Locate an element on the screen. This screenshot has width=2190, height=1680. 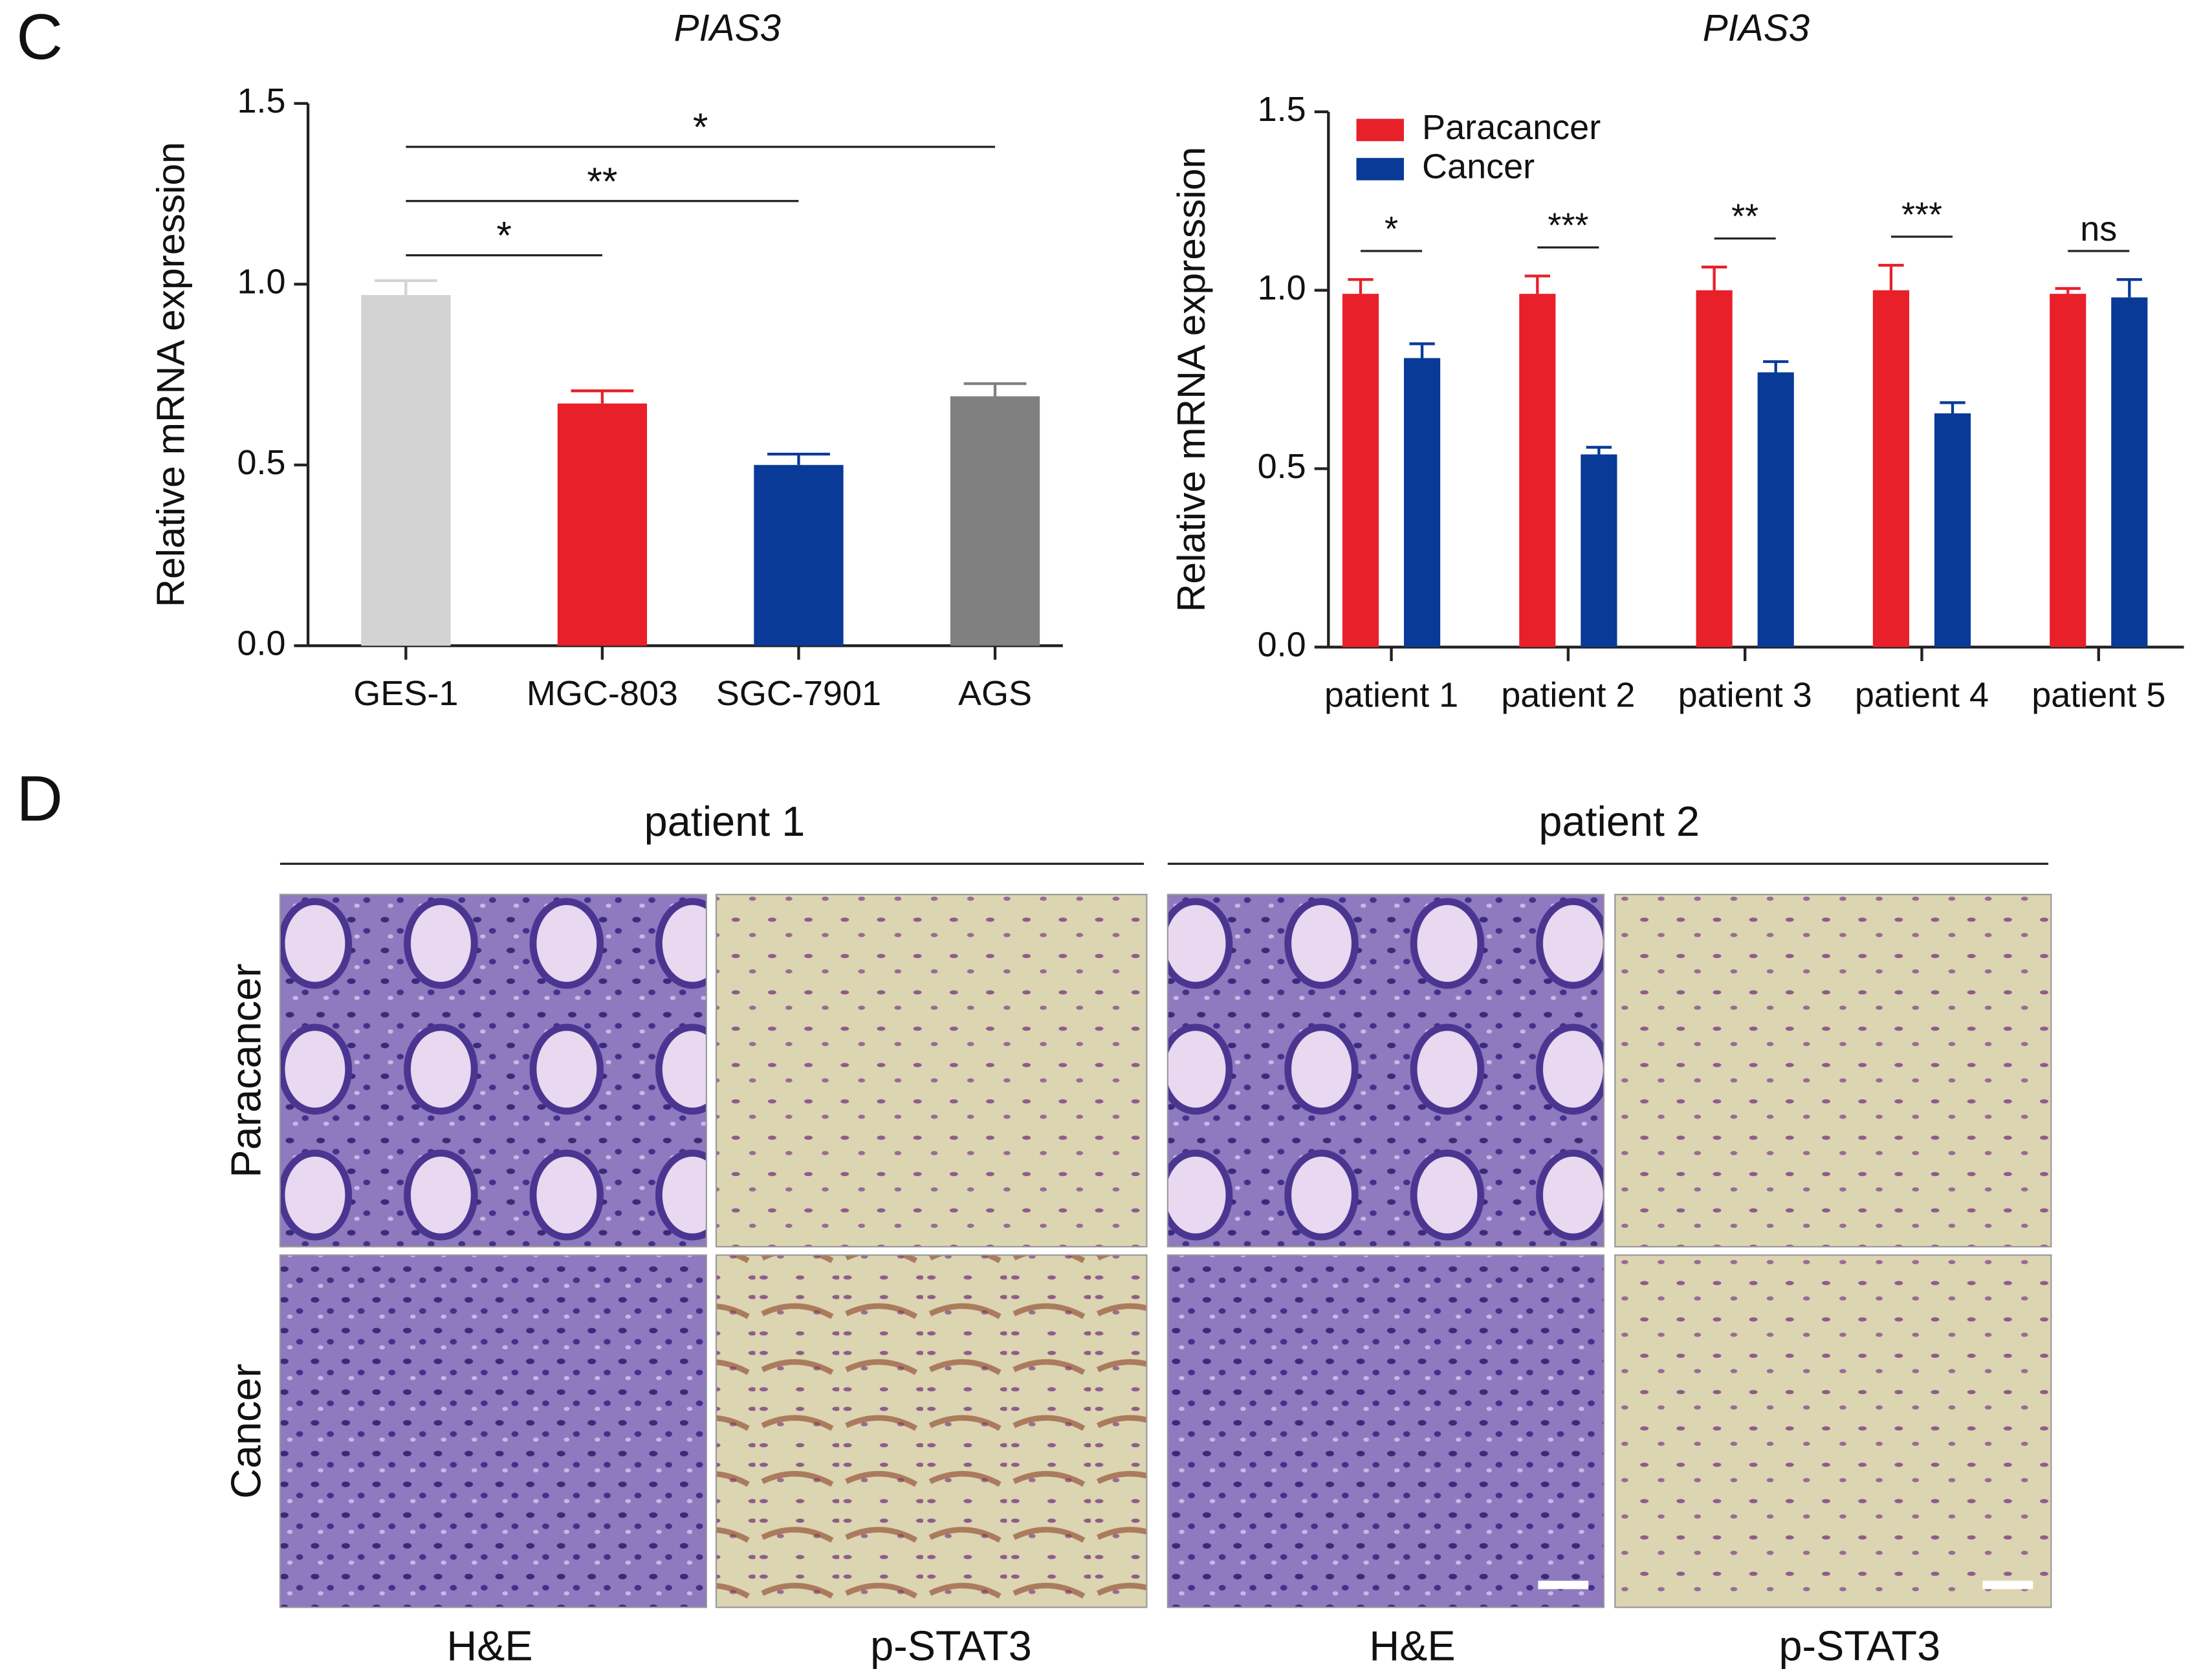
x-tick-label: patient 2 is located at coordinates (1568, 694).